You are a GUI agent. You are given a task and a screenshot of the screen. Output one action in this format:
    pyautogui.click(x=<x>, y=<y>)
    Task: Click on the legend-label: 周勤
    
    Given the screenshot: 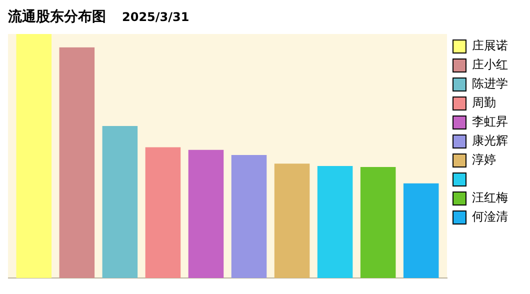 What is the action you would take?
    pyautogui.click(x=484, y=103)
    